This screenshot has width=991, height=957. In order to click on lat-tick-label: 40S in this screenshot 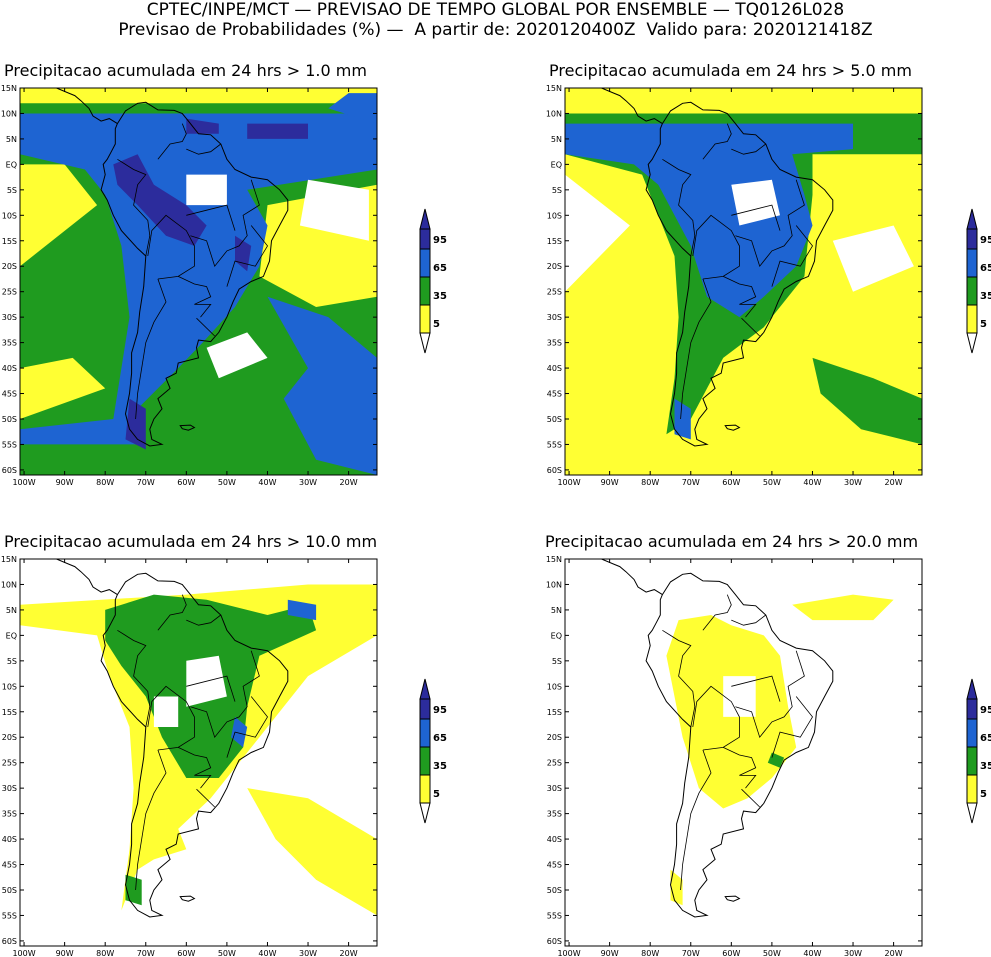, I will do `click(554, 368)`.